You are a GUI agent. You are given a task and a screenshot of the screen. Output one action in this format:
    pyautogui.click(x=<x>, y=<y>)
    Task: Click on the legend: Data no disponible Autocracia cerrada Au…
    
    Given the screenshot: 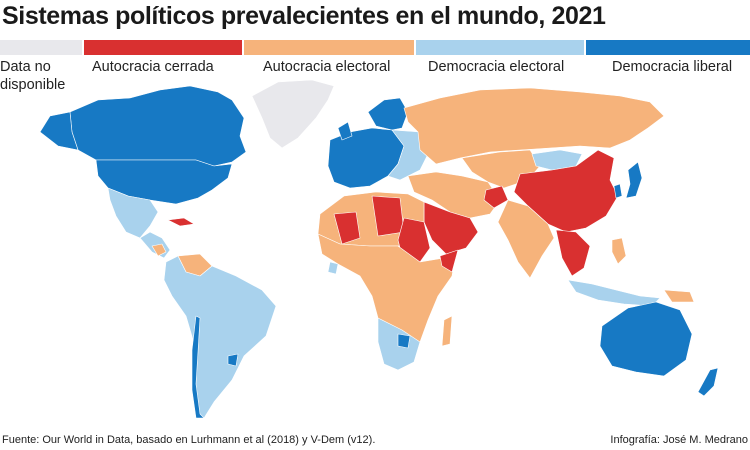 What is the action you would take?
    pyautogui.click(x=375, y=67)
    